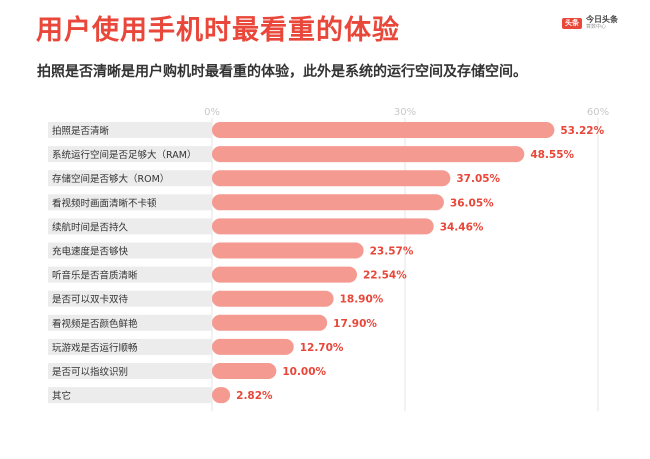 The image size is (650, 459). I want to click on value-label: 12.70%, so click(322, 348).